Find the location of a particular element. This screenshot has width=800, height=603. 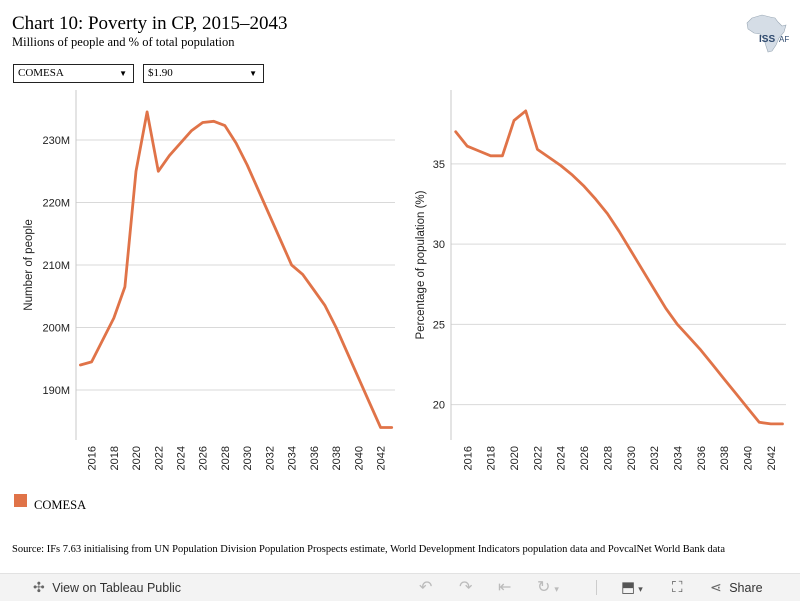

fullscreen-icon: ⛶ is located at coordinates (677, 587).